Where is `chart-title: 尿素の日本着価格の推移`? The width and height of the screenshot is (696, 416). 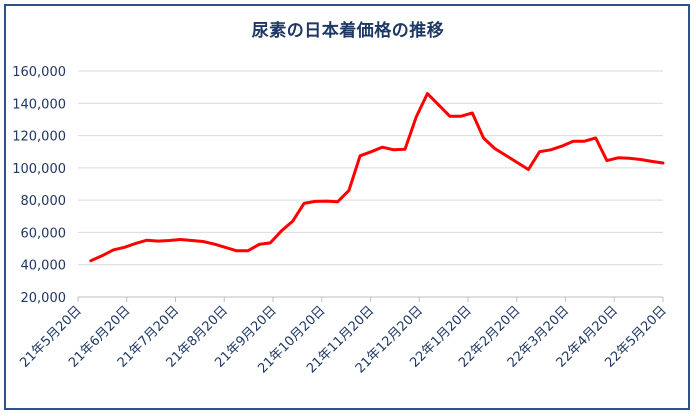 chart-title: 尿素の日本着価格の推移 is located at coordinates (348, 31).